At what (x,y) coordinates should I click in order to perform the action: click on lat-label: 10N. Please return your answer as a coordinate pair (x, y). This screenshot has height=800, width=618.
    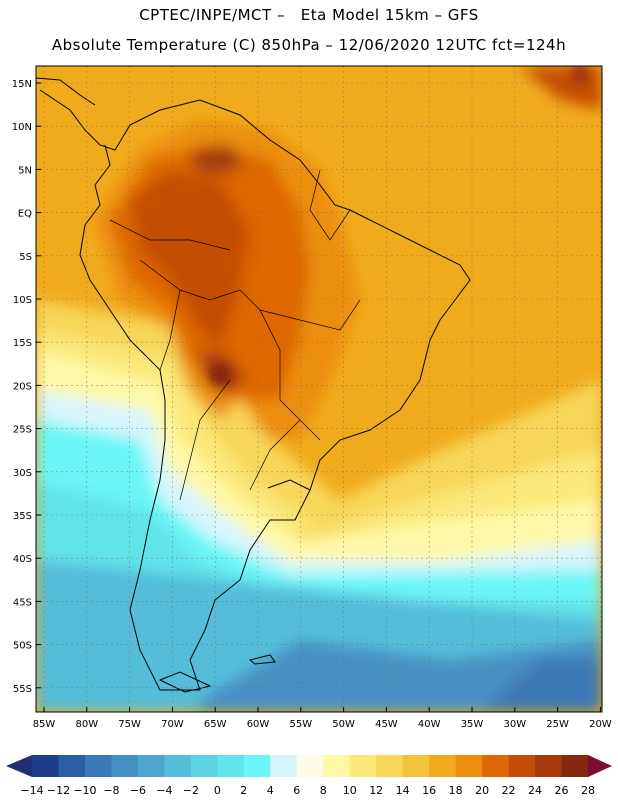
    Looking at the image, I should click on (22, 127).